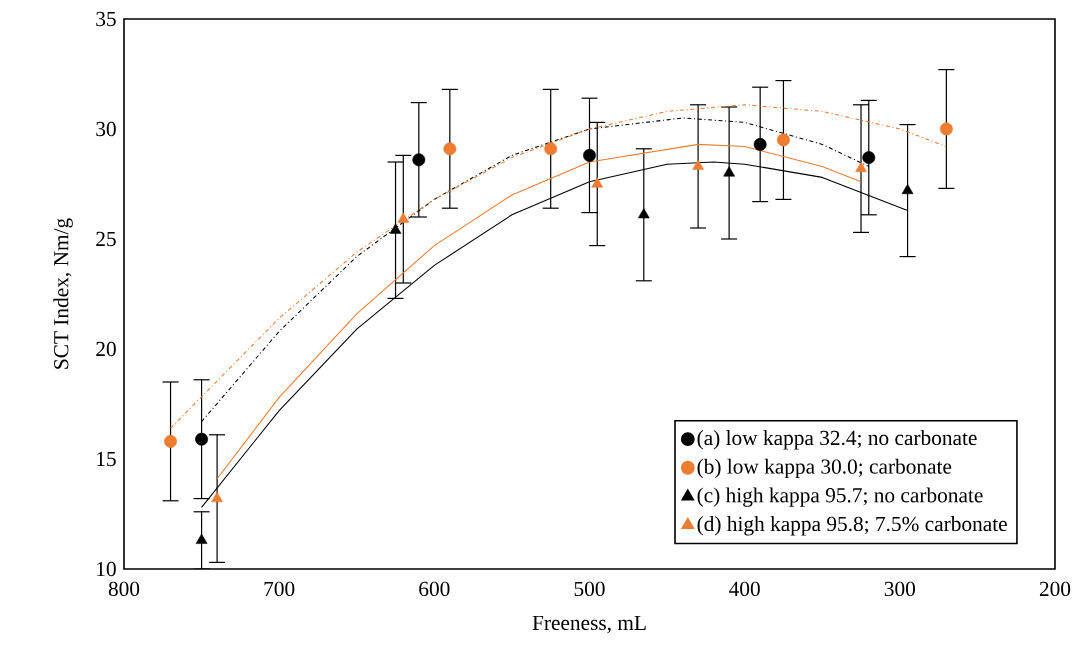 The height and width of the screenshot is (653, 1079). Describe the element at coordinates (899, 589) in the screenshot. I see `x-tick-label: 300` at that location.